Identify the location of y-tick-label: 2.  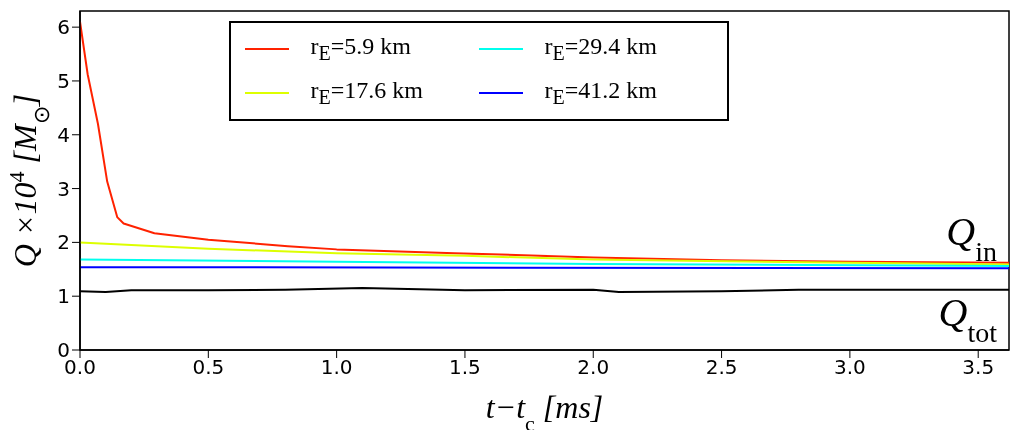
(63, 242).